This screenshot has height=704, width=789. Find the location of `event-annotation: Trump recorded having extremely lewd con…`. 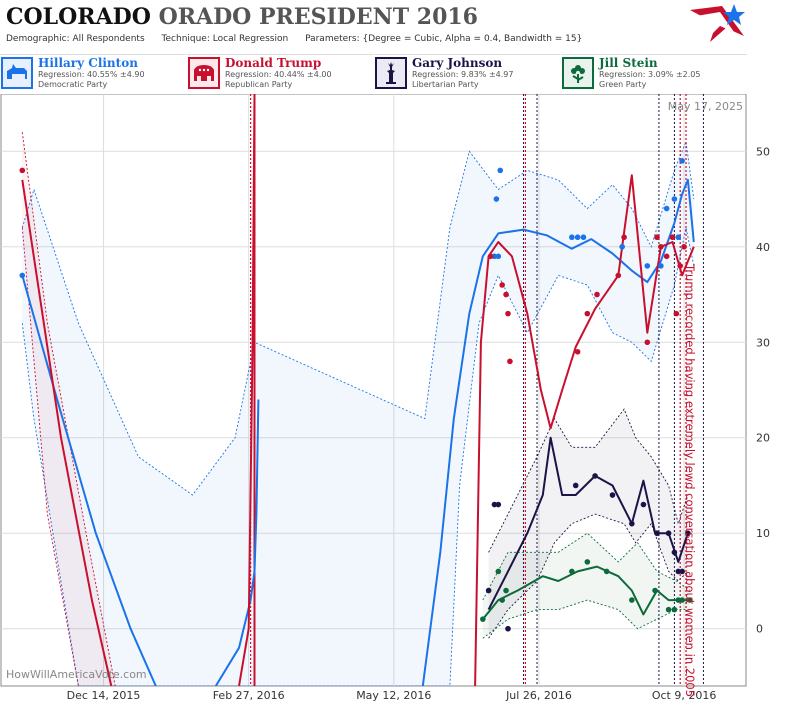

event-annotation: Trump recorded having extremely lewd con… is located at coordinates (690, 480).